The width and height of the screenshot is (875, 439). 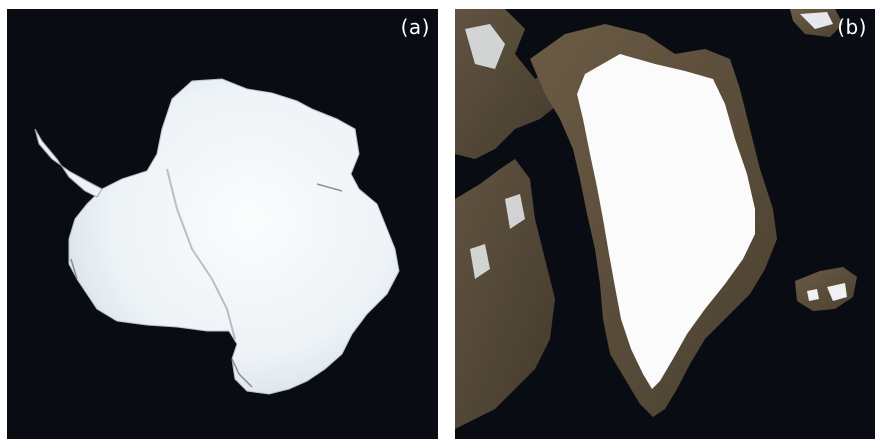 I want to click on panel-label-b: (b), so click(x=852, y=27).